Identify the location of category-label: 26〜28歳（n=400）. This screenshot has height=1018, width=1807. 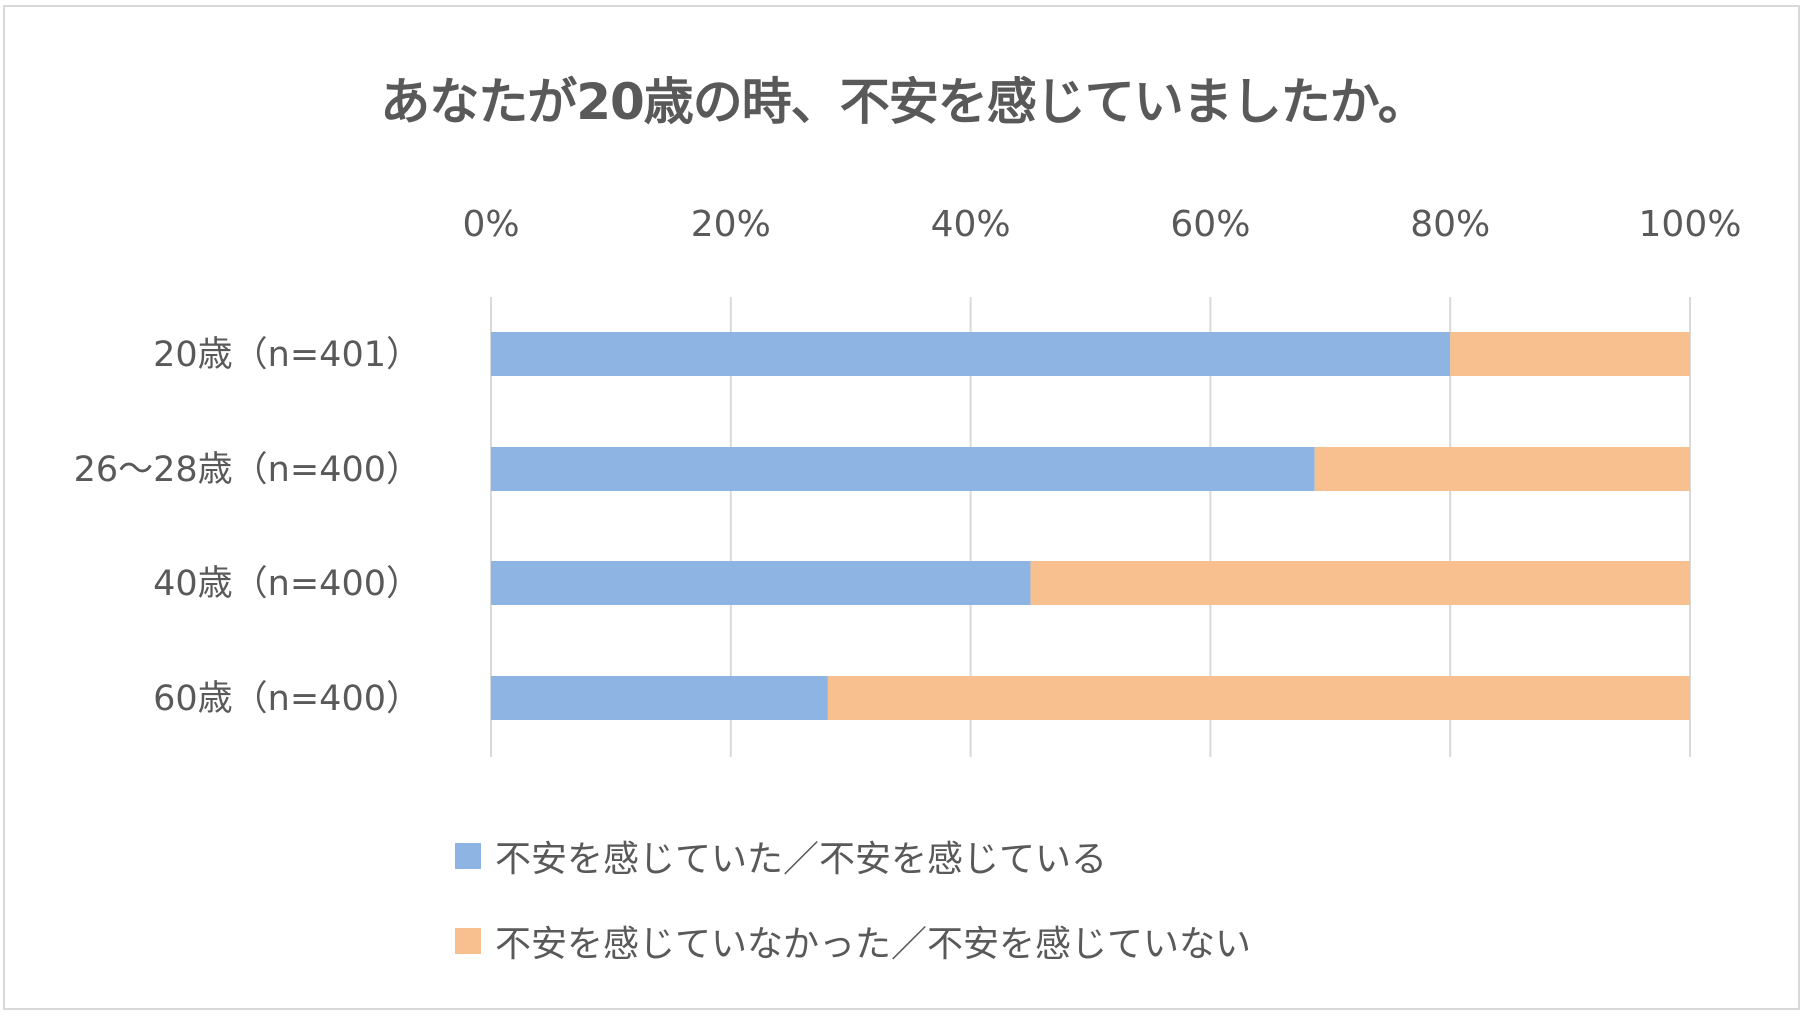
(247, 470).